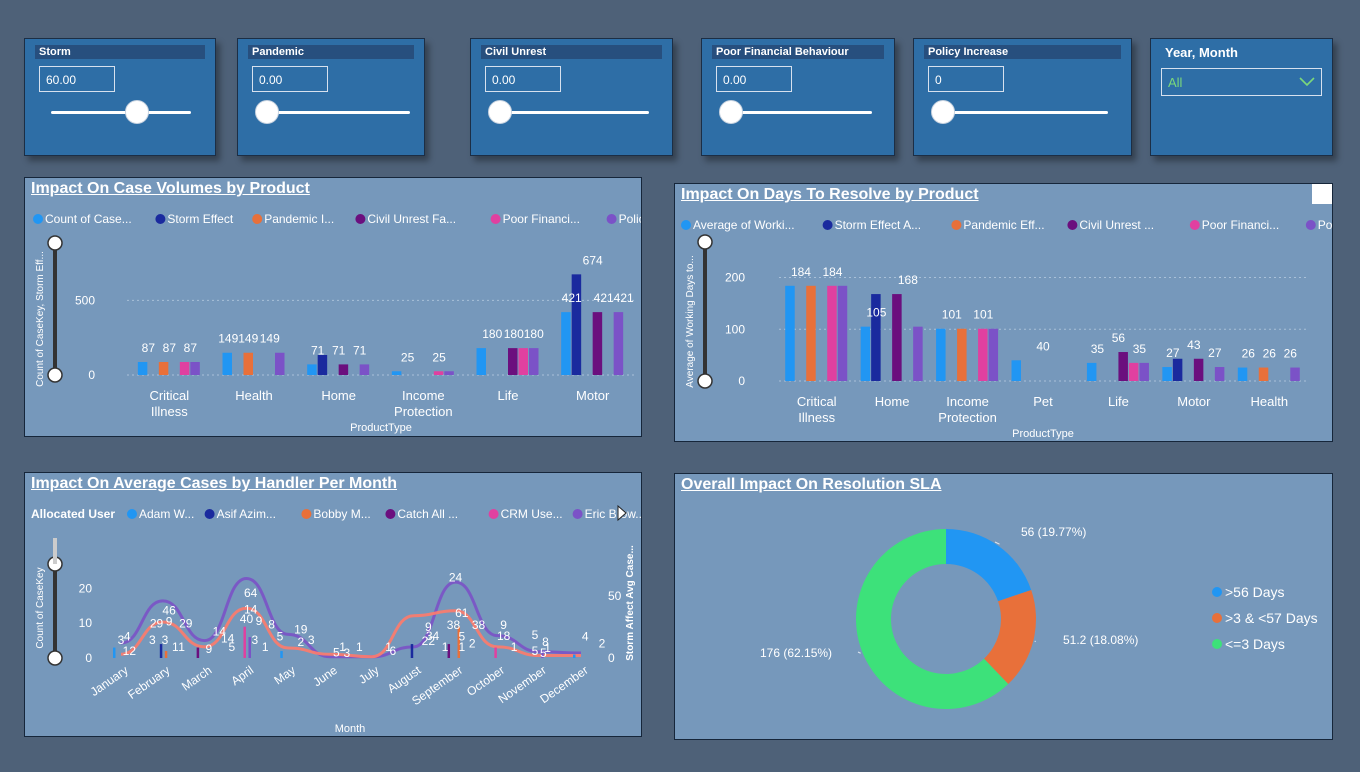 The width and height of the screenshot is (1360, 772). Describe the element at coordinates (798, 52) in the screenshot. I see `slicer-title: Poor Financial Behaviour` at that location.